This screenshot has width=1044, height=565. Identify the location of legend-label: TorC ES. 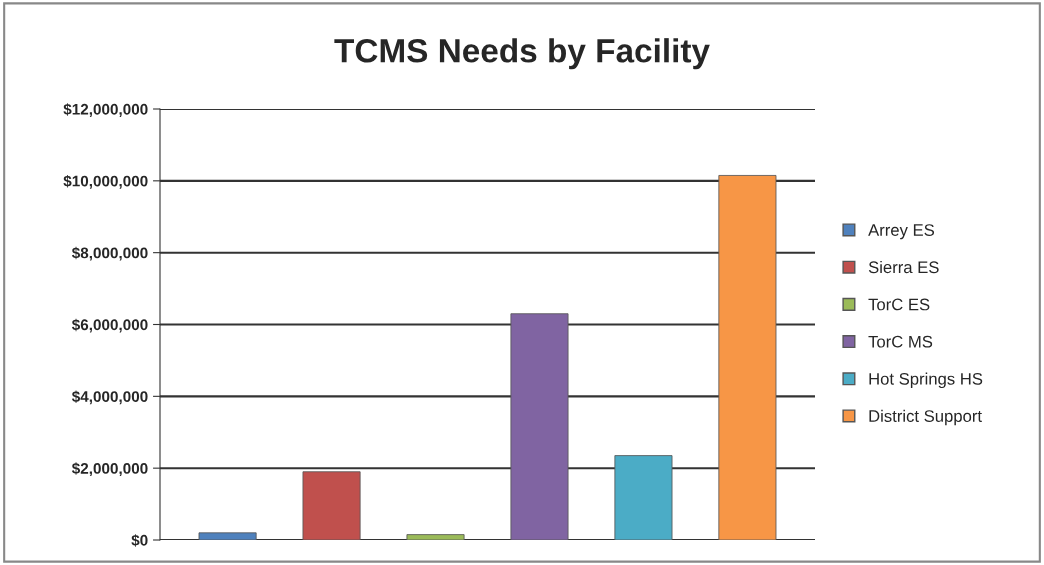
(899, 304).